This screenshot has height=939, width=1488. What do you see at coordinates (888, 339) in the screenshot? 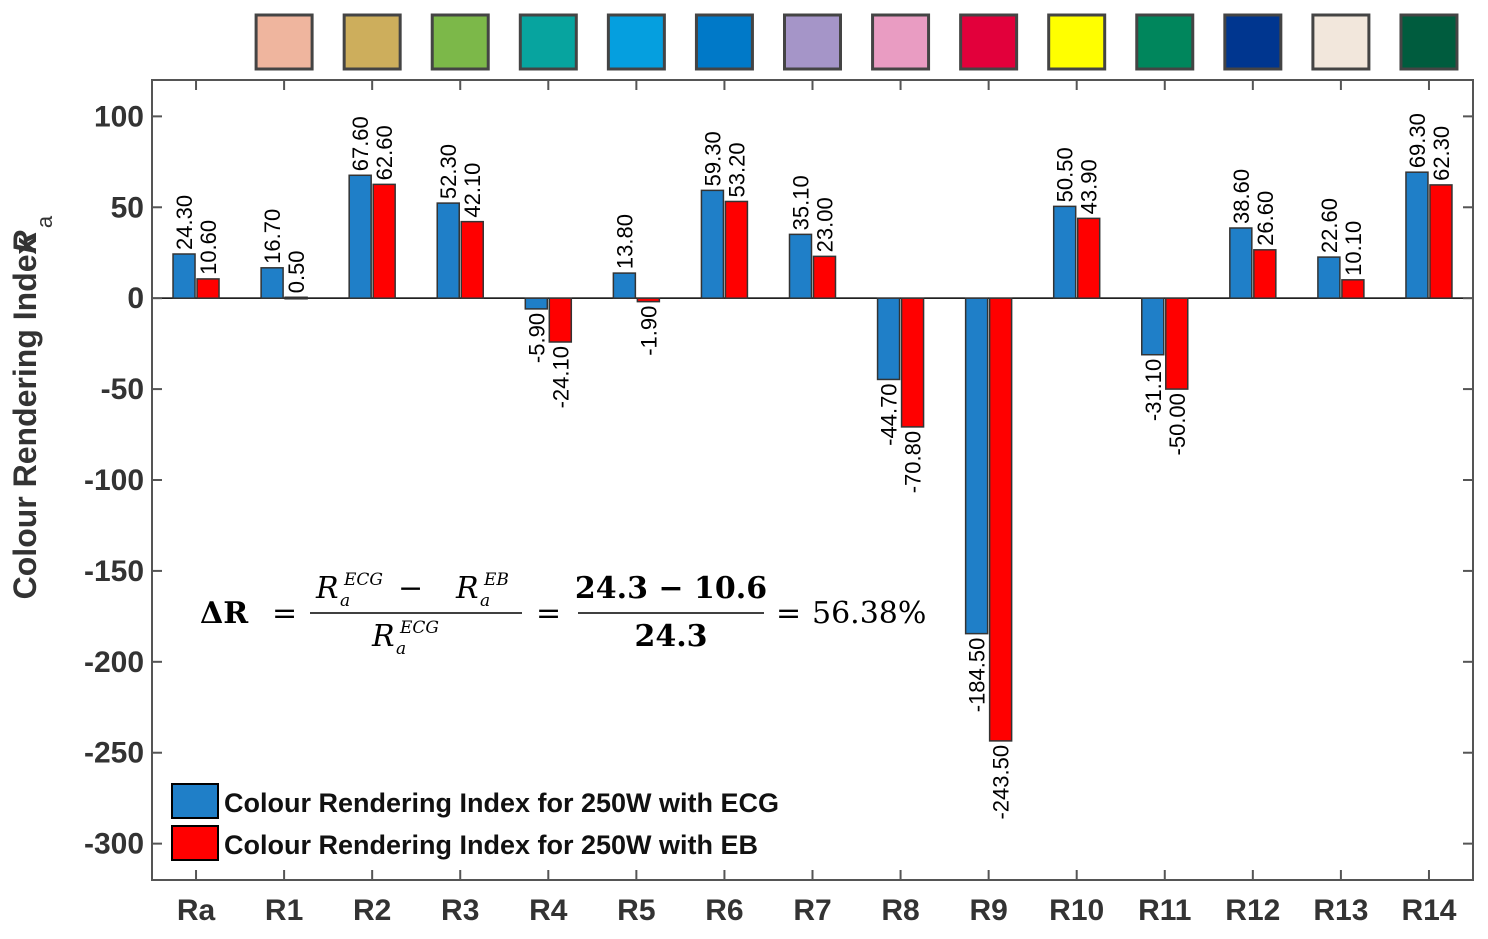
I see `bar-ecg-R8` at bounding box center [888, 339].